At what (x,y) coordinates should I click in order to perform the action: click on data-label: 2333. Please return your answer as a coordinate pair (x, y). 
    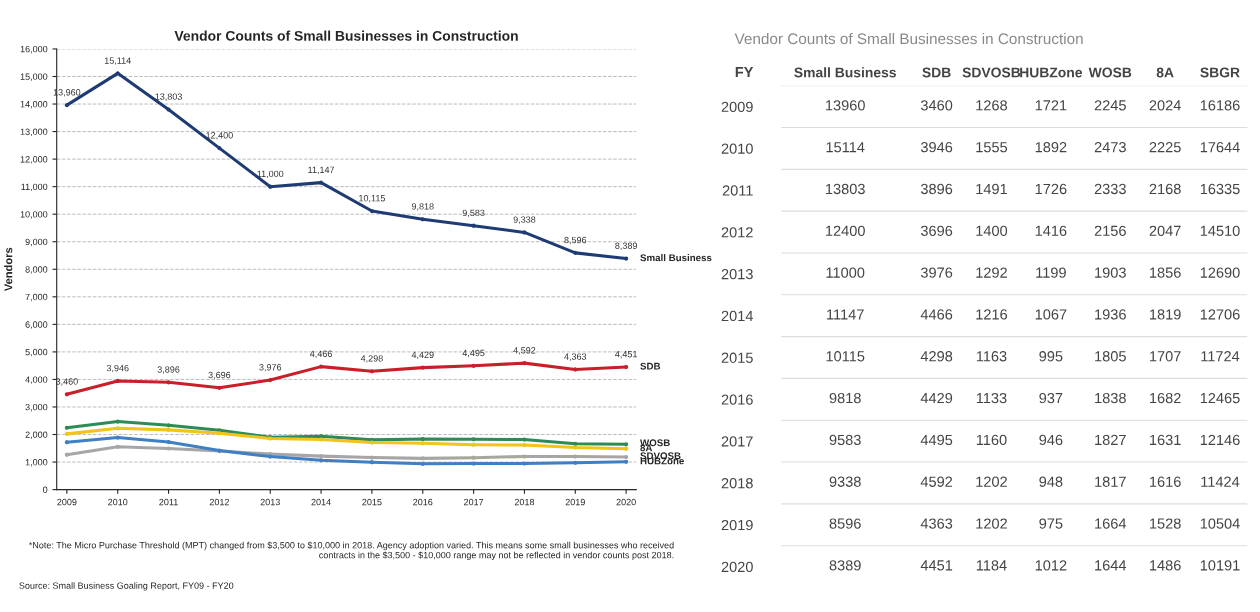
    Looking at the image, I should click on (1110, 189).